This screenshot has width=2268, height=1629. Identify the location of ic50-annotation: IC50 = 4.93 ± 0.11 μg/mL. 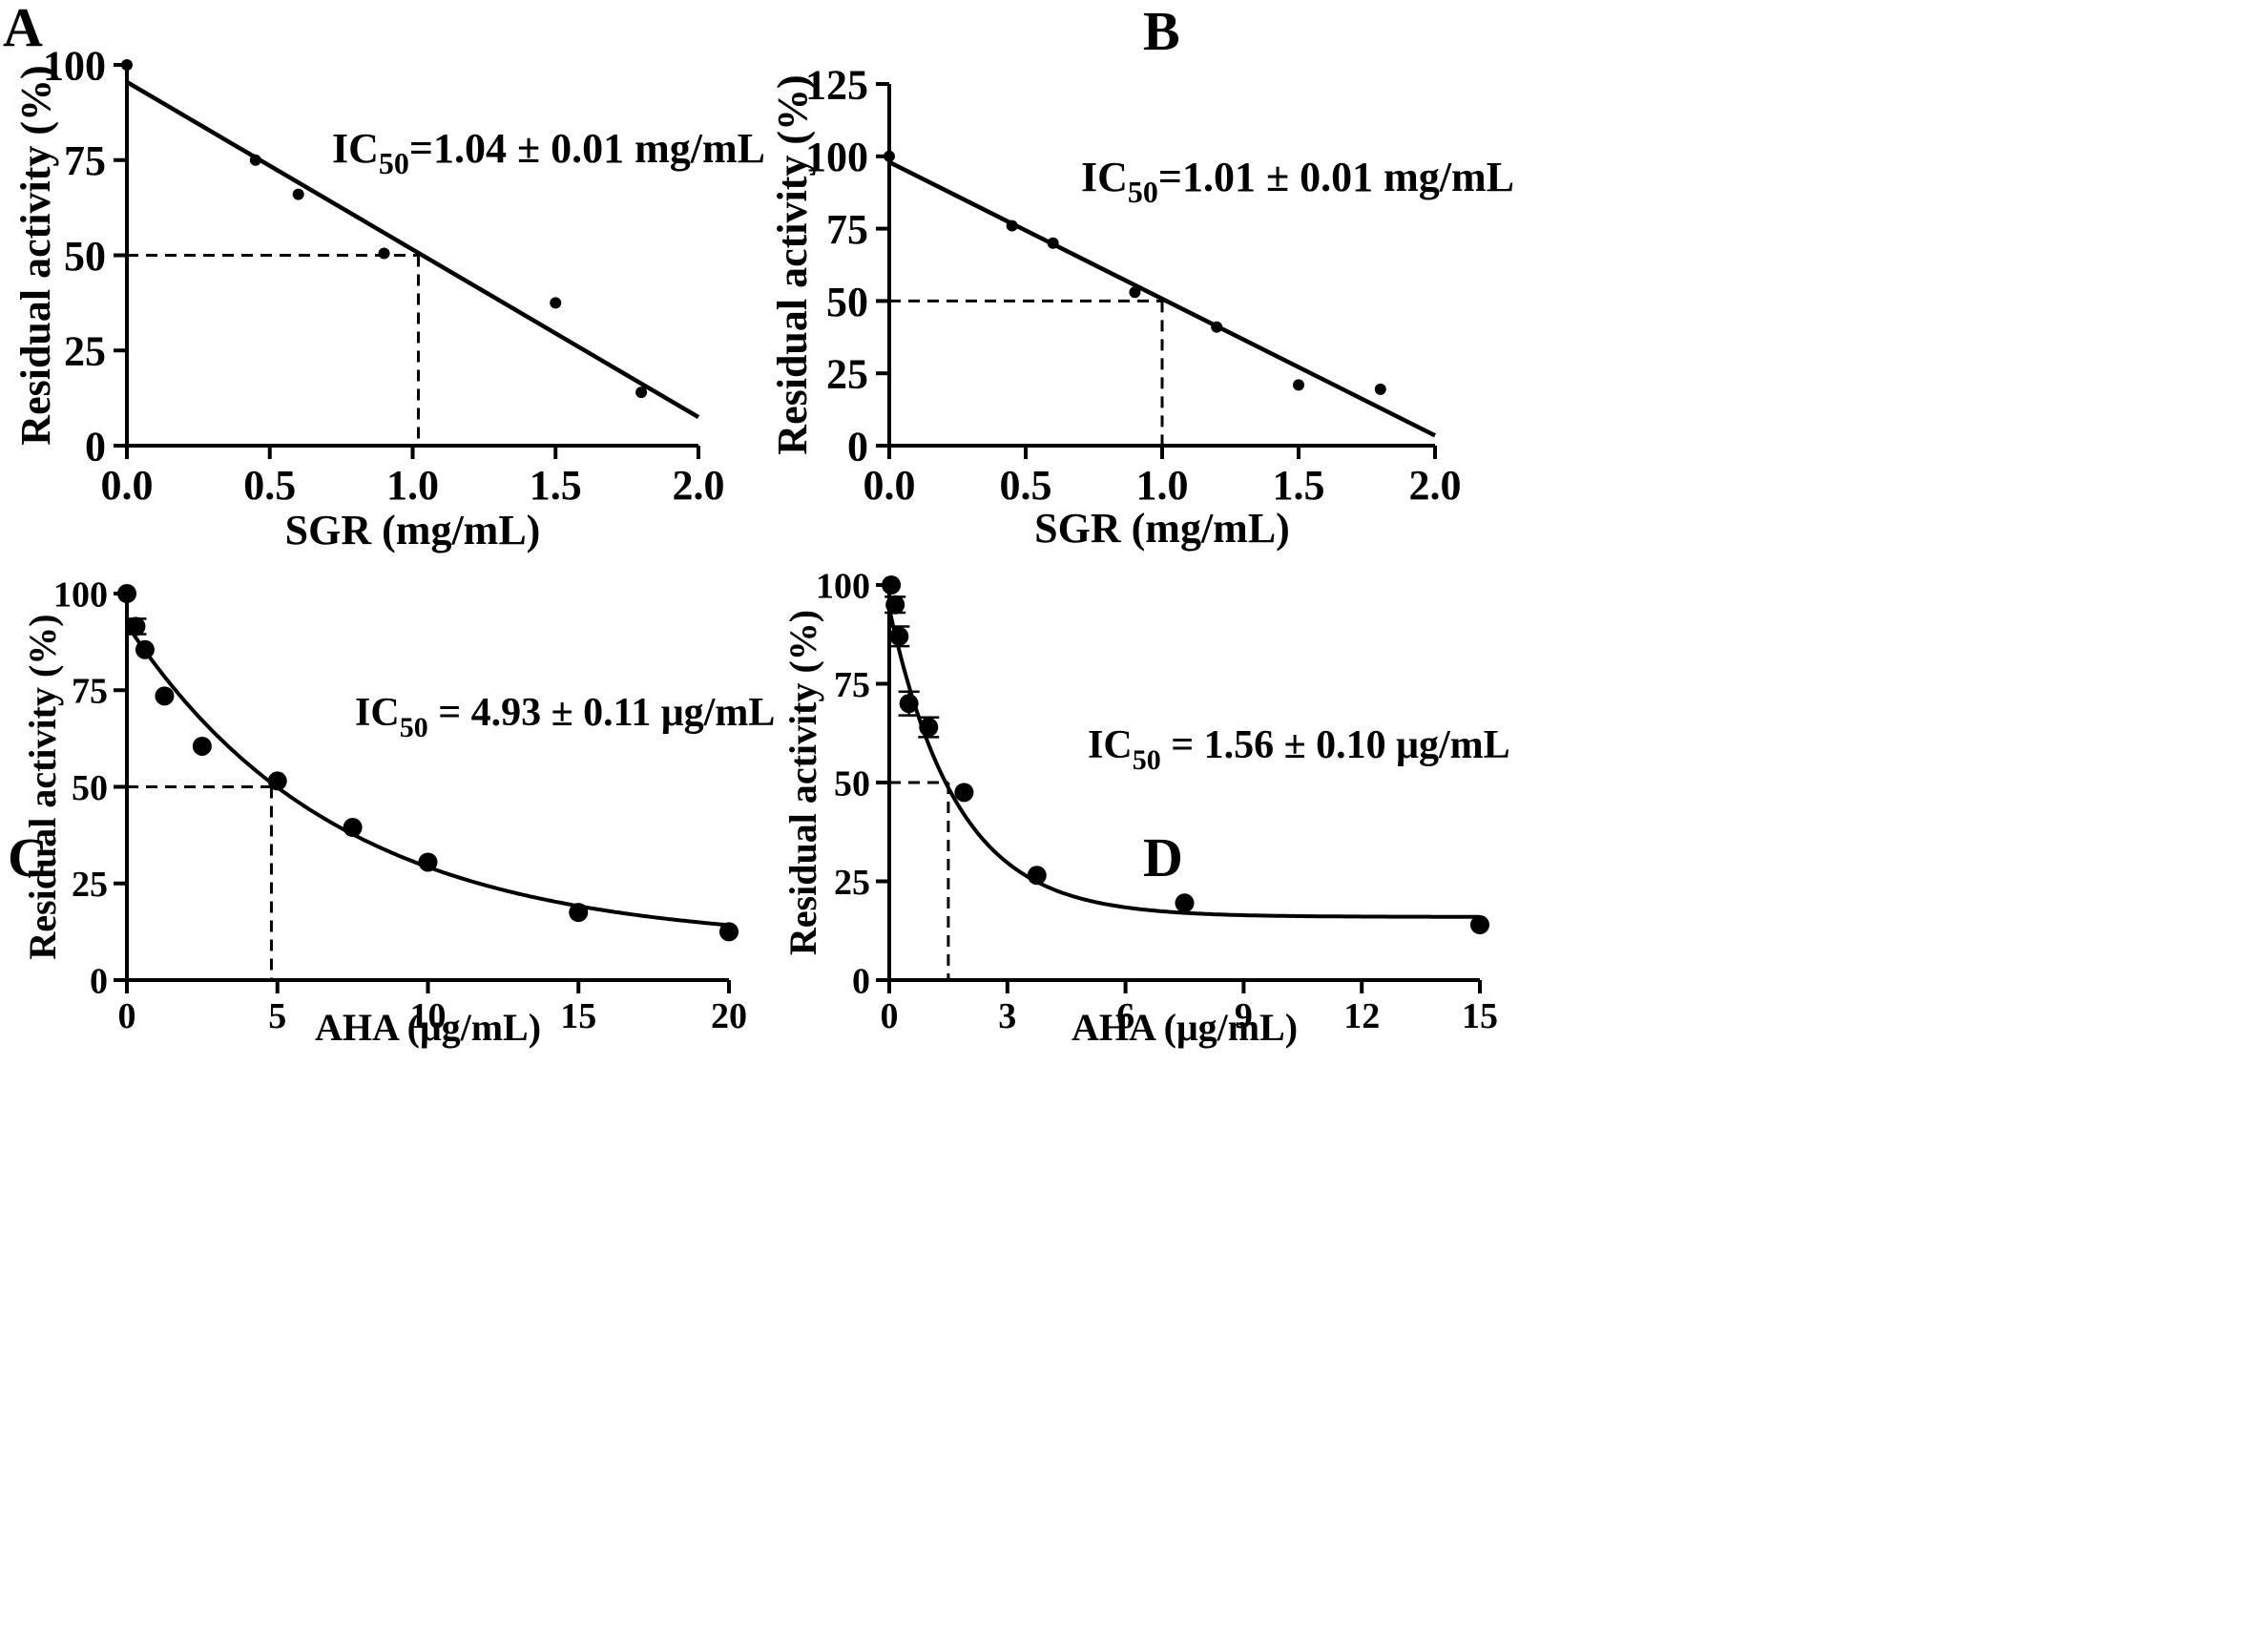
(565, 717).